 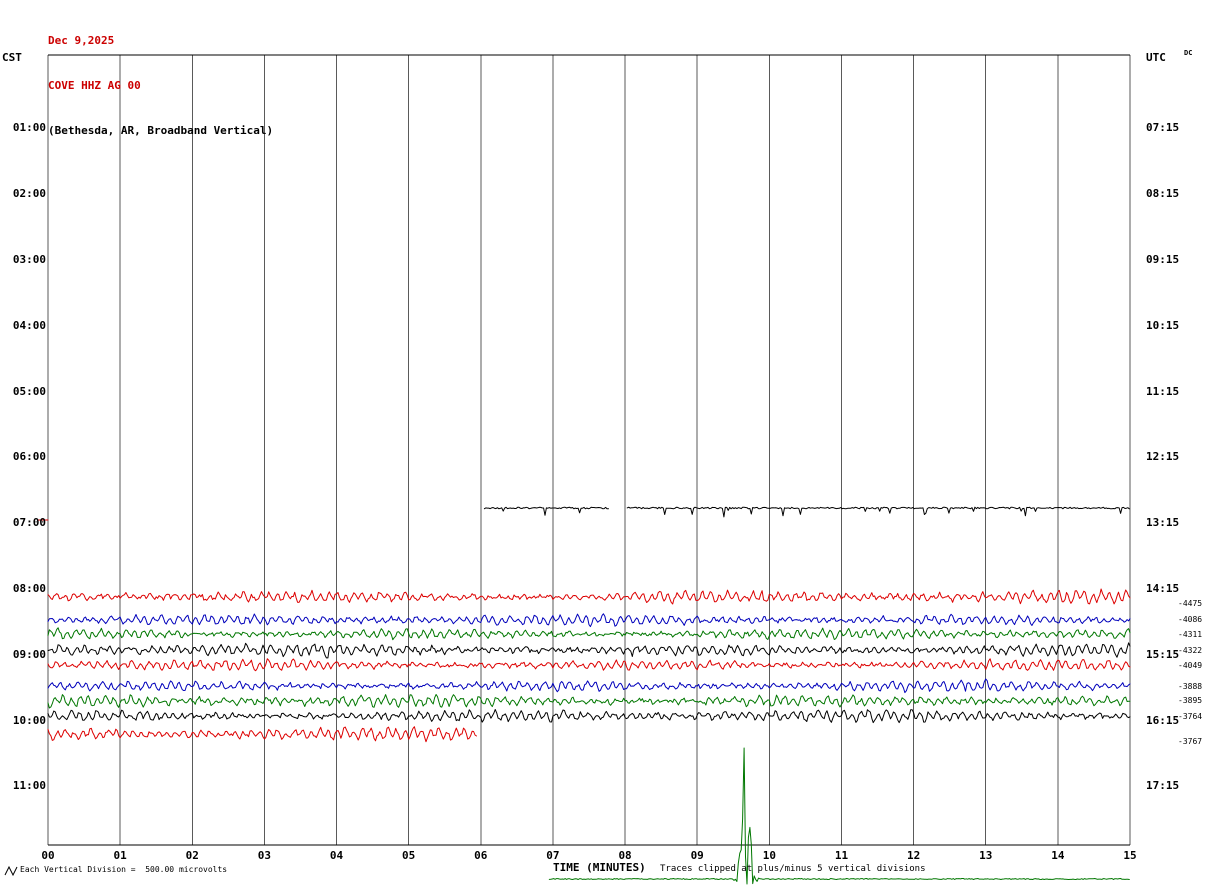 I want to click on title-station: COVE HHZ AG 00, so click(x=94, y=85).